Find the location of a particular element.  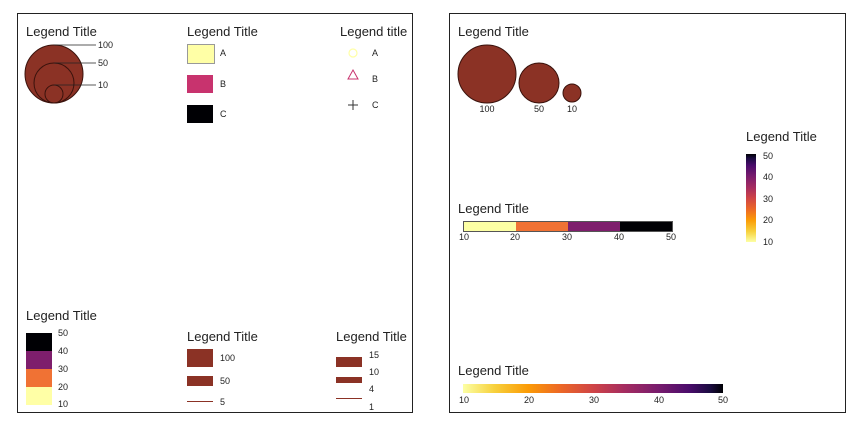

legend-title: Legend title is located at coordinates (374, 31).